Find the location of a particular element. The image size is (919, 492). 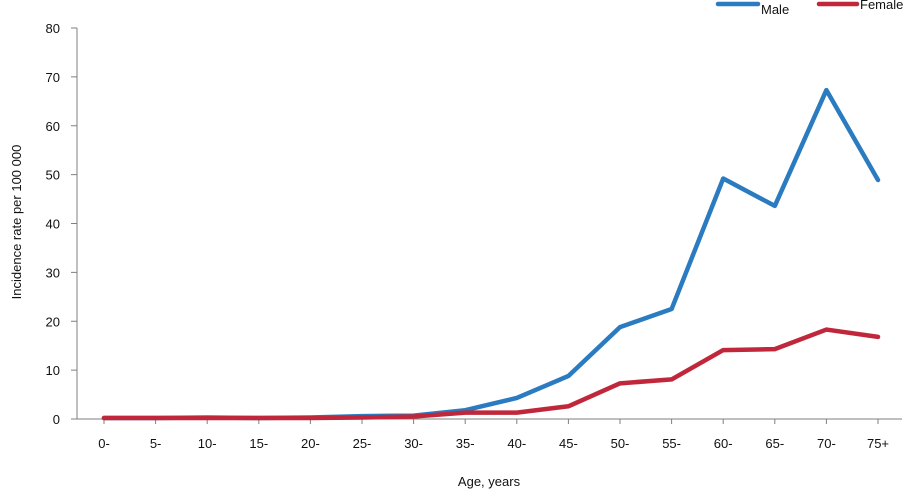

y-tick-label: 80 is located at coordinates (53, 28).